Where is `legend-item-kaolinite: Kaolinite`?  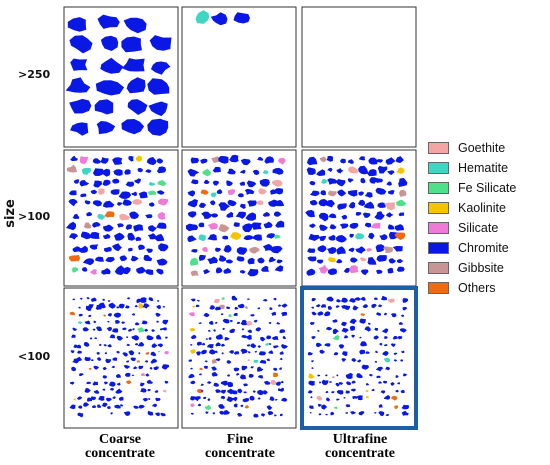
legend-item-kaolinite: Kaolinite is located at coordinates (489, 208).